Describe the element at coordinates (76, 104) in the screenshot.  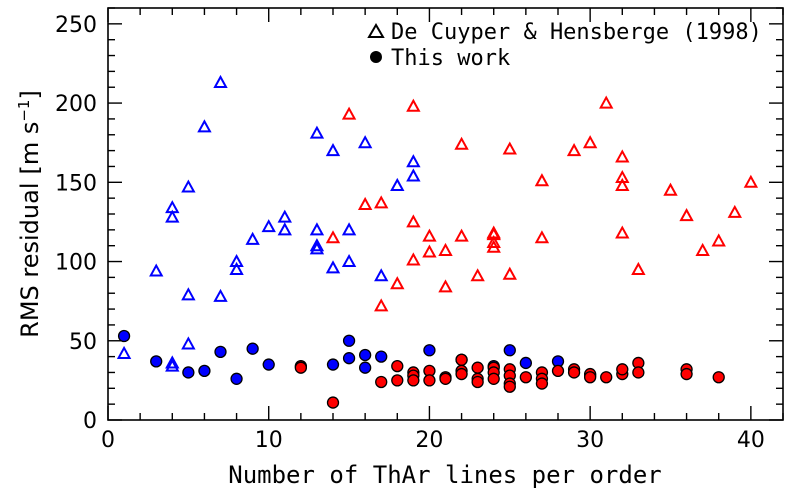
I see `y-tick-label: 200` at that location.